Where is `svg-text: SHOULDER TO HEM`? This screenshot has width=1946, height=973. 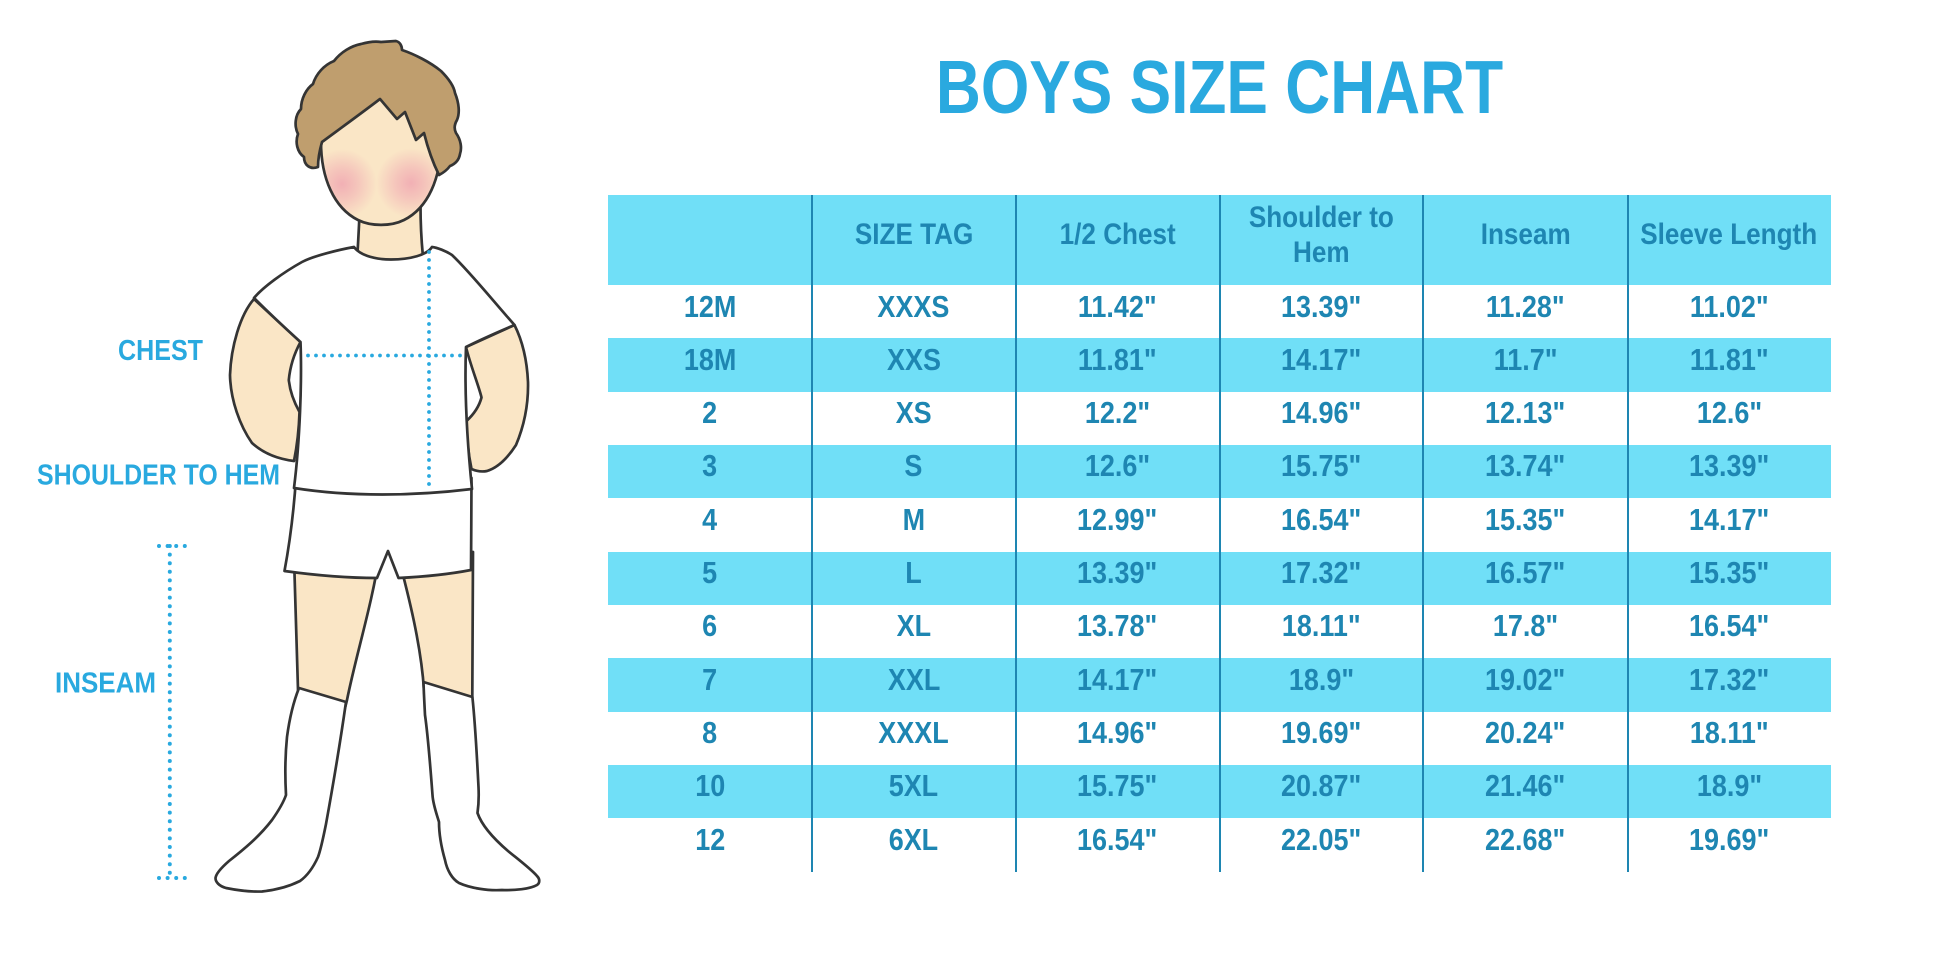
svg-text: SHOULDER TO HEM is located at coordinates (158, 476).